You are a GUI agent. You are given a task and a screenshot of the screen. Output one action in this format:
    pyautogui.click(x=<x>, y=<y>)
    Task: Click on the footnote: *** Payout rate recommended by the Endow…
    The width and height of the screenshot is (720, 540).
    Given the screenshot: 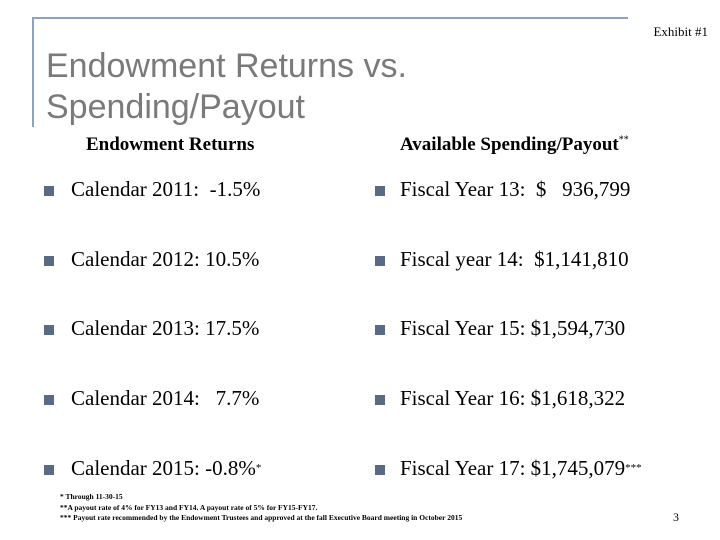 What is the action you would take?
    pyautogui.click(x=261, y=517)
    